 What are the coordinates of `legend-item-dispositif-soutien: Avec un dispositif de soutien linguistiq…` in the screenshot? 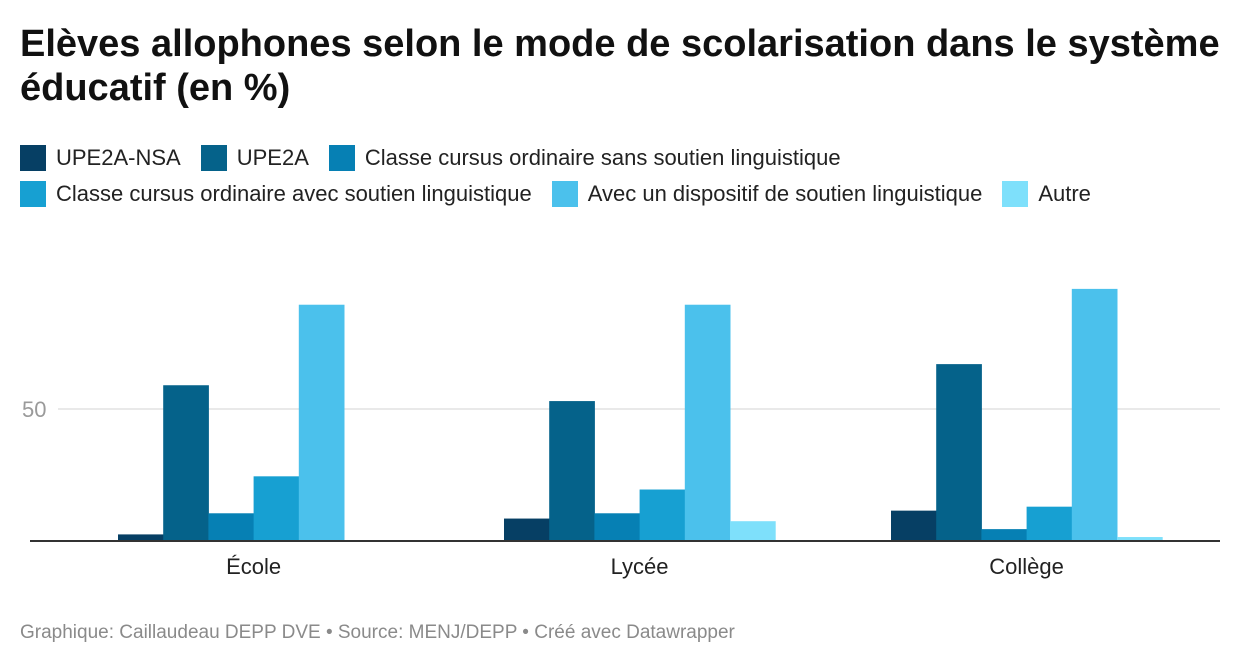 It's located at (767, 194).